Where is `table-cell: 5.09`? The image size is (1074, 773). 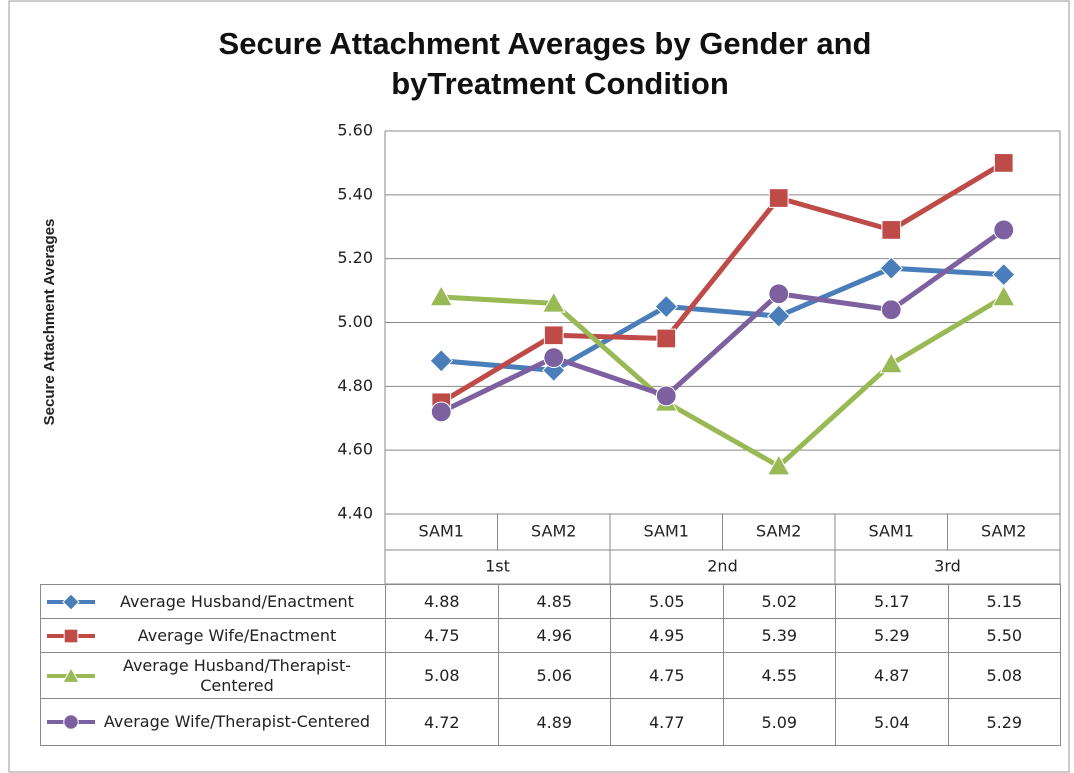
table-cell: 5.09 is located at coordinates (779, 722).